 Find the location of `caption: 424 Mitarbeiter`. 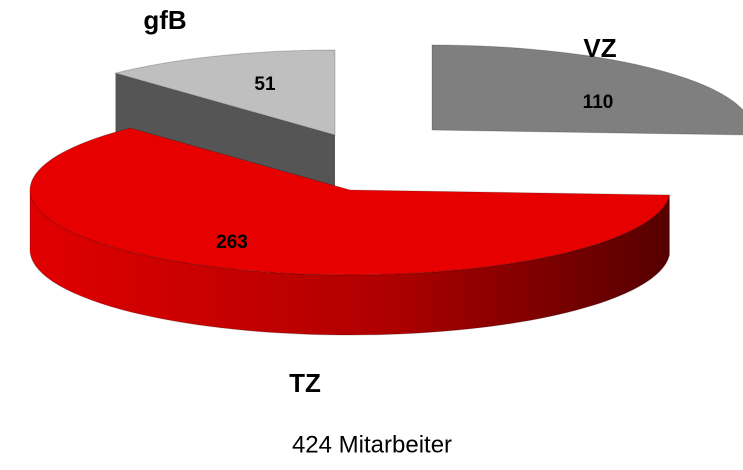

caption: 424 Mitarbeiter is located at coordinates (372, 444).